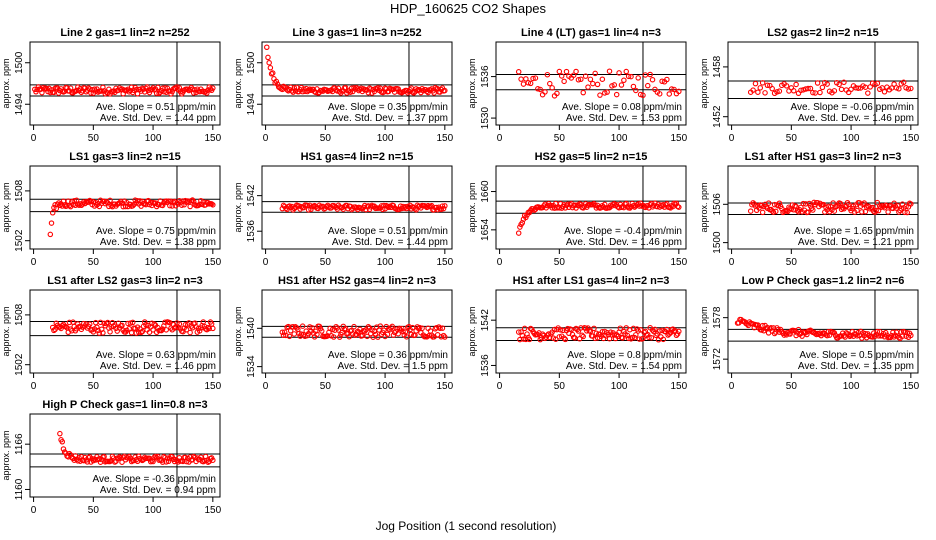 Image resolution: width=936 pixels, height=540 pixels. Describe the element at coordinates (854, 231) in the screenshot. I see `slope-annotation: Ave. Slope = 1.65 ppm/min` at that location.